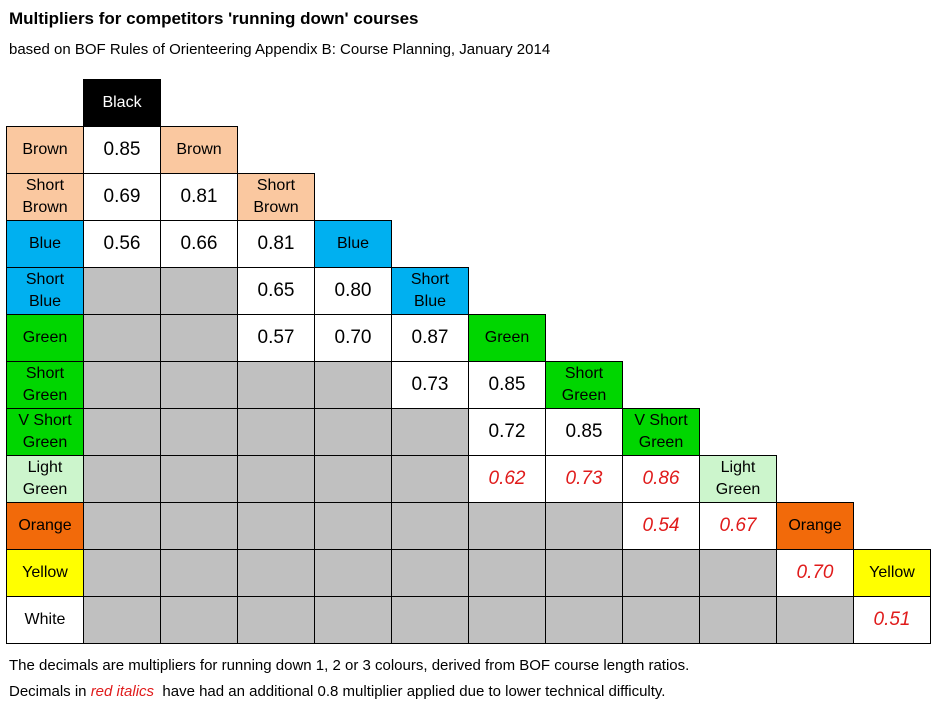 The image size is (934, 719). What do you see at coordinates (276, 338) in the screenshot?
I see `multiplier-cell: 0.57` at bounding box center [276, 338].